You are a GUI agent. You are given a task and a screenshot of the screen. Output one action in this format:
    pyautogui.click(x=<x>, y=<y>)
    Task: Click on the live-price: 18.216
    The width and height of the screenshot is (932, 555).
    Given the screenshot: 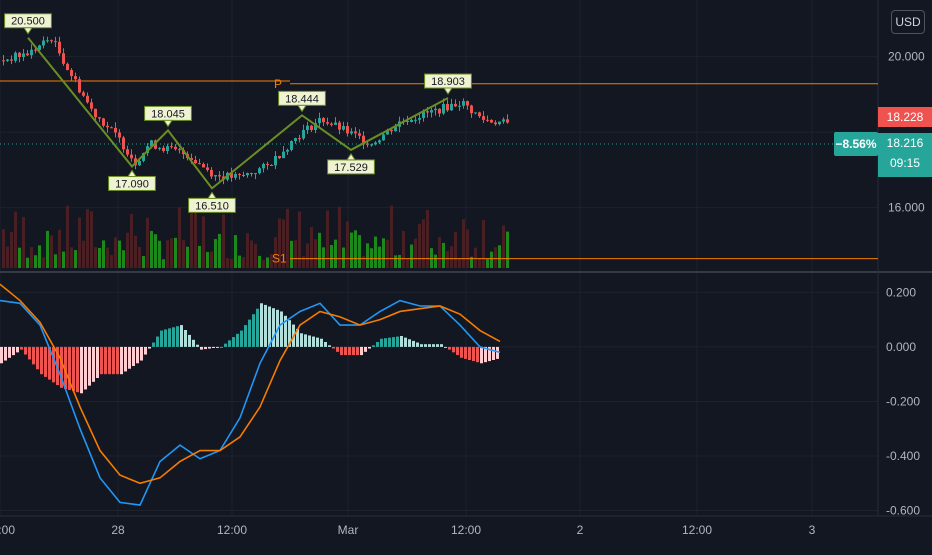 What is the action you would take?
    pyautogui.click(x=905, y=143)
    